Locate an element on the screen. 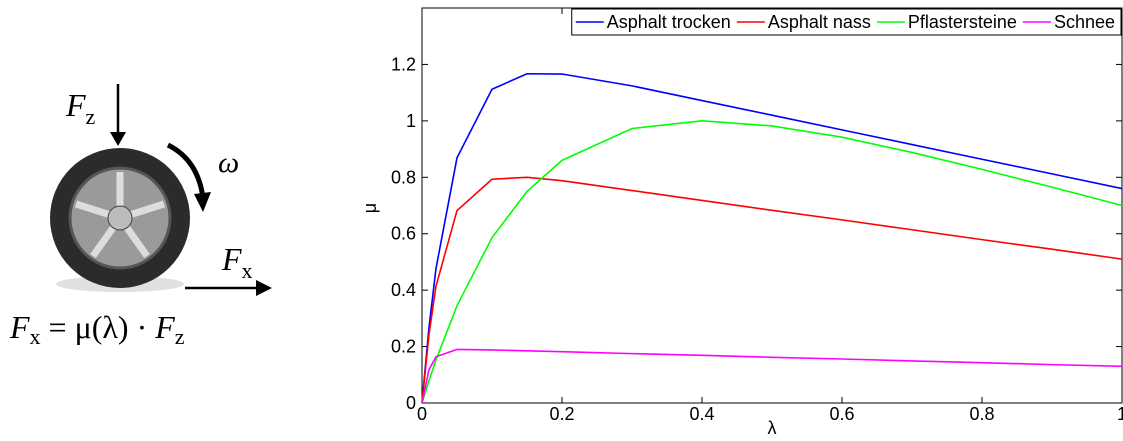 Image resolution: width=1123 pixels, height=441 pixels. force-x-label: Fx is located at coordinates (237, 262).